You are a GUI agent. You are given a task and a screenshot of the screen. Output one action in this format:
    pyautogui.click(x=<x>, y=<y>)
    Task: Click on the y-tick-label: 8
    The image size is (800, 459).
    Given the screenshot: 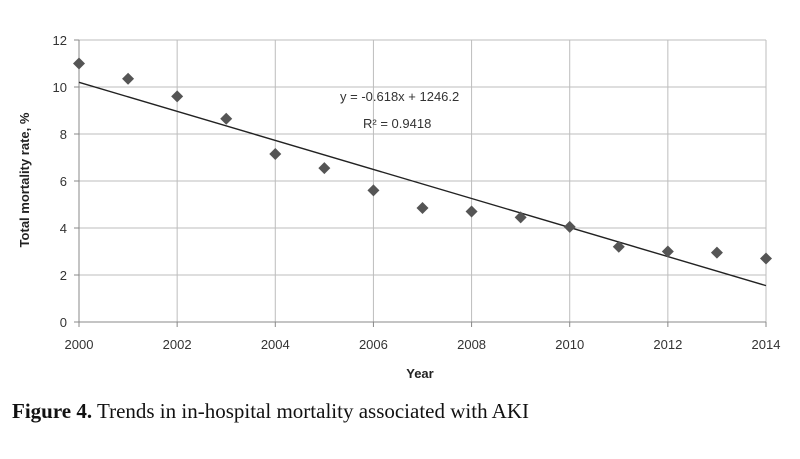 What is the action you would take?
    pyautogui.click(x=63, y=134)
    